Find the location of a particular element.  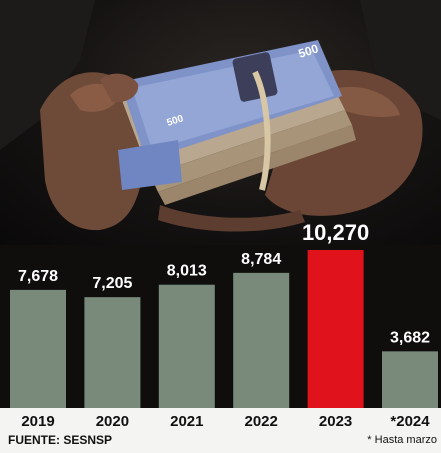

value-label-2022: 8,784 is located at coordinates (261, 259).